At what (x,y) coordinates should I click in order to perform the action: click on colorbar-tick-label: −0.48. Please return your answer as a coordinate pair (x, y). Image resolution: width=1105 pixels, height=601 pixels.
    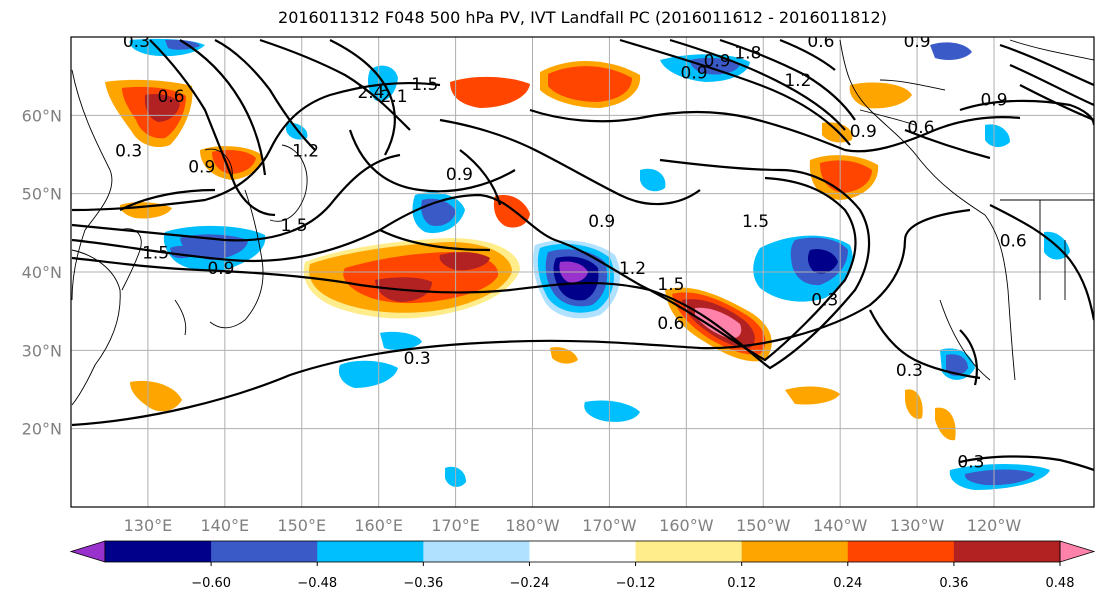
    Looking at the image, I should click on (317, 583).